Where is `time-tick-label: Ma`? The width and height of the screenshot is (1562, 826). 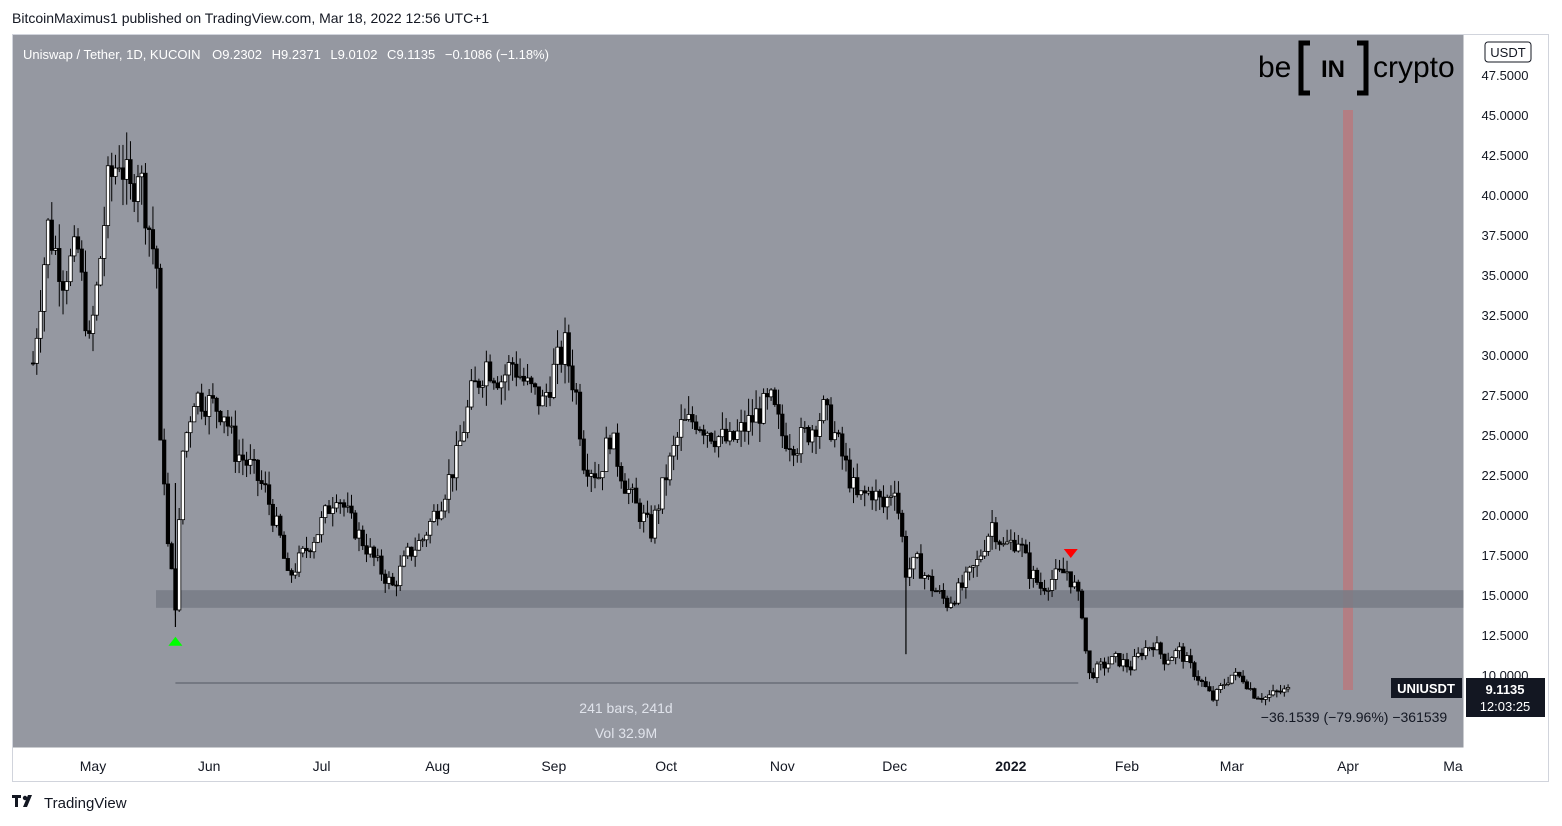
time-tick-label: Ma is located at coordinates (1453, 766).